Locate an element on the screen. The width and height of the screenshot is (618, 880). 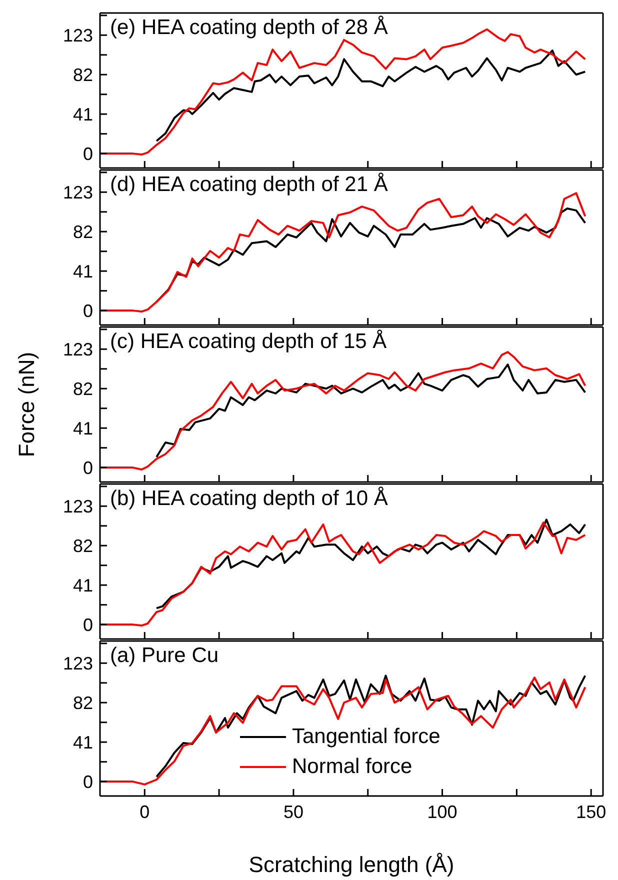
y-axis-title: Force (nN) is located at coordinates (26, 405).